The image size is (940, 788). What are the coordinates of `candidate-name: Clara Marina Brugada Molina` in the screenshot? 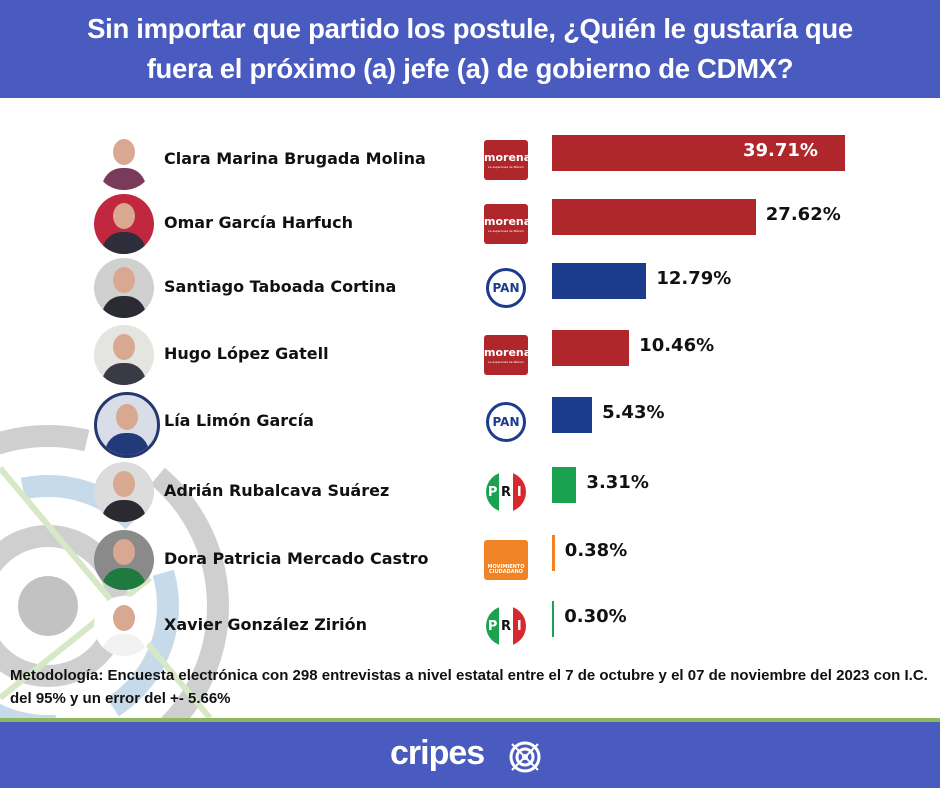 It's located at (295, 158).